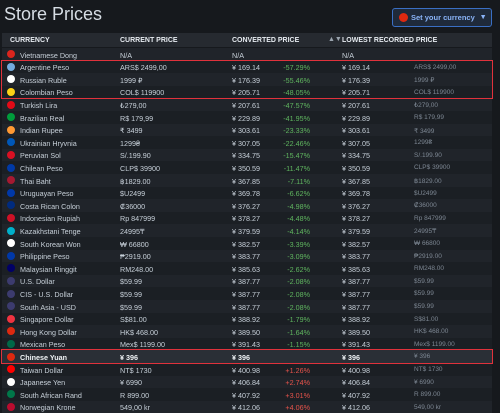 The height and width of the screenshot is (413, 500). Describe the element at coordinates (428, 181) in the screenshot. I see `lowest-original-price: ฿1829.00` at that location.